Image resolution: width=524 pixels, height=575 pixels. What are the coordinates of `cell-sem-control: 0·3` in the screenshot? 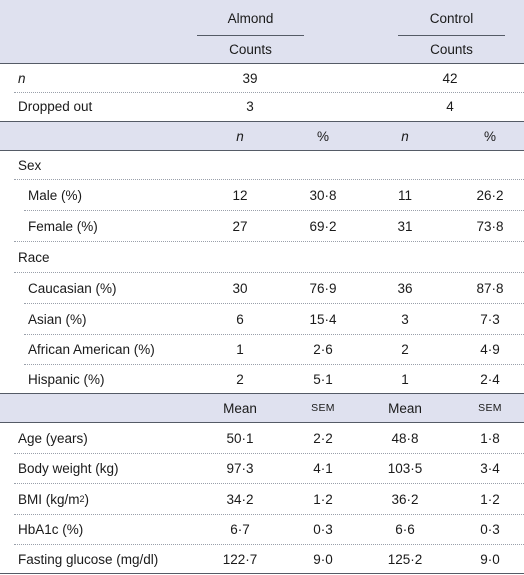 It's located at (490, 529).